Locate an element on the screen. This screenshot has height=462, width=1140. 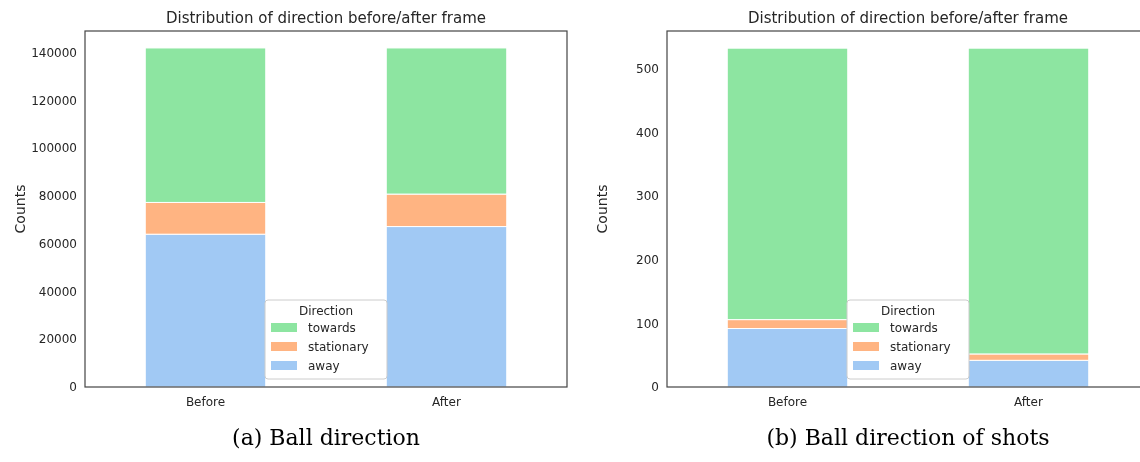
y-tick-label: 300 is located at coordinates (647, 196).